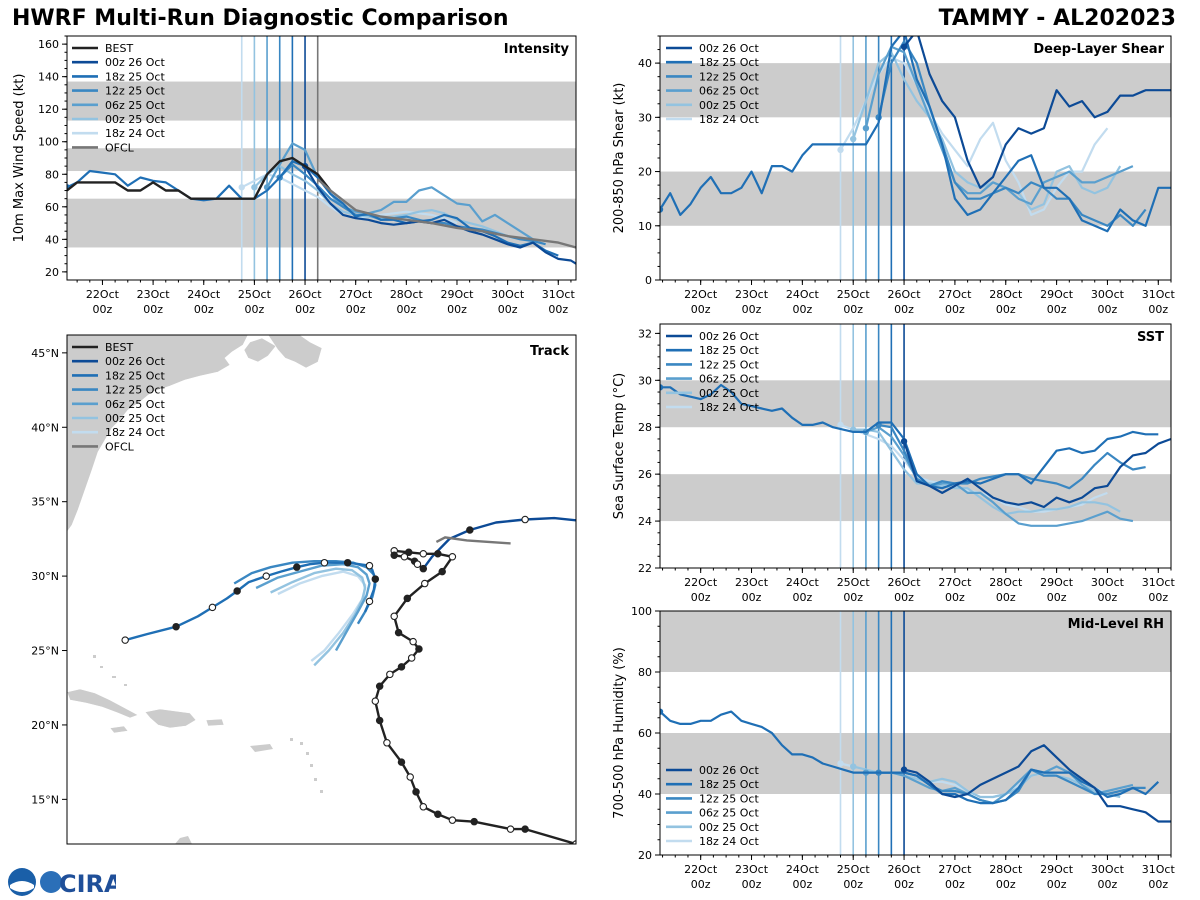 This screenshot has height=900, width=1200. I want to click on rh-ylabel: 700-500 hPa Humidity (%), so click(619, 733).